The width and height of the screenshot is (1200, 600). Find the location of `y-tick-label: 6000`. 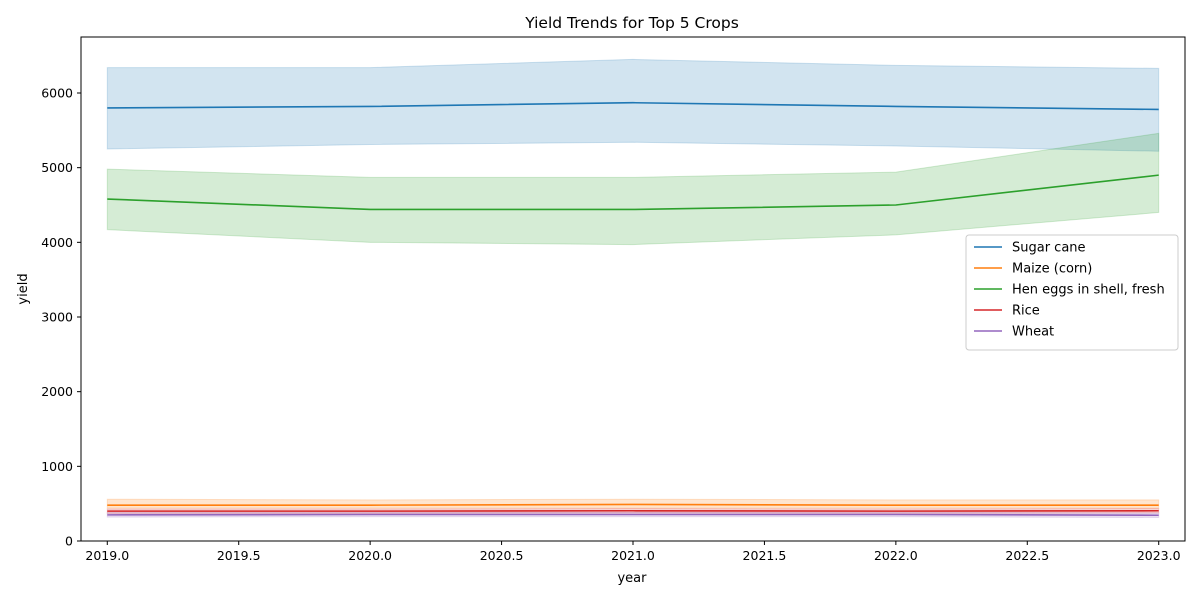

y-tick-label: 6000 is located at coordinates (57, 93).